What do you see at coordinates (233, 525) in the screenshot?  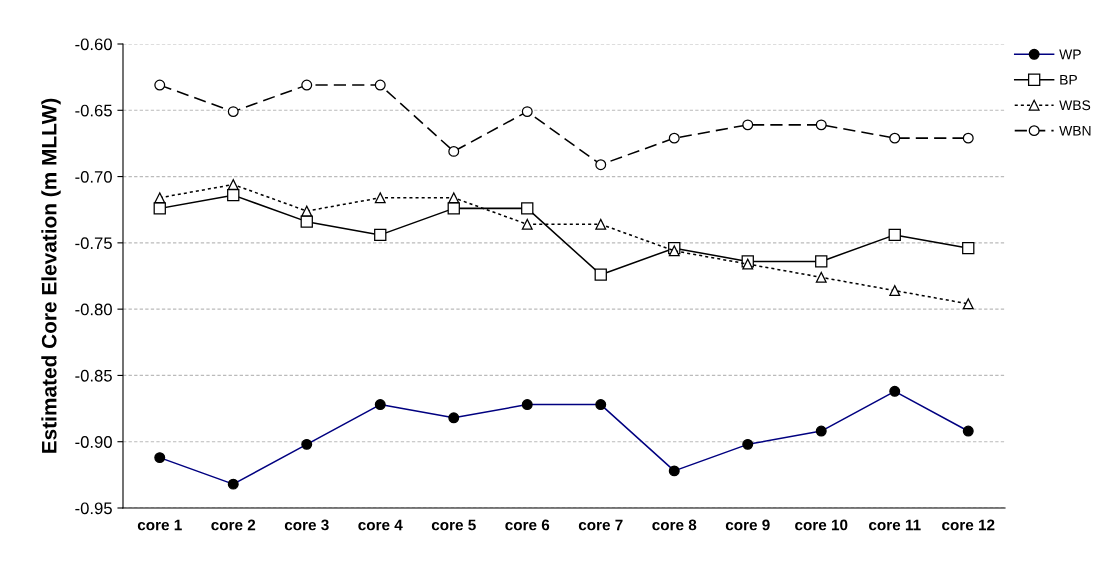 I see `x-tick-label: core 2` at bounding box center [233, 525].